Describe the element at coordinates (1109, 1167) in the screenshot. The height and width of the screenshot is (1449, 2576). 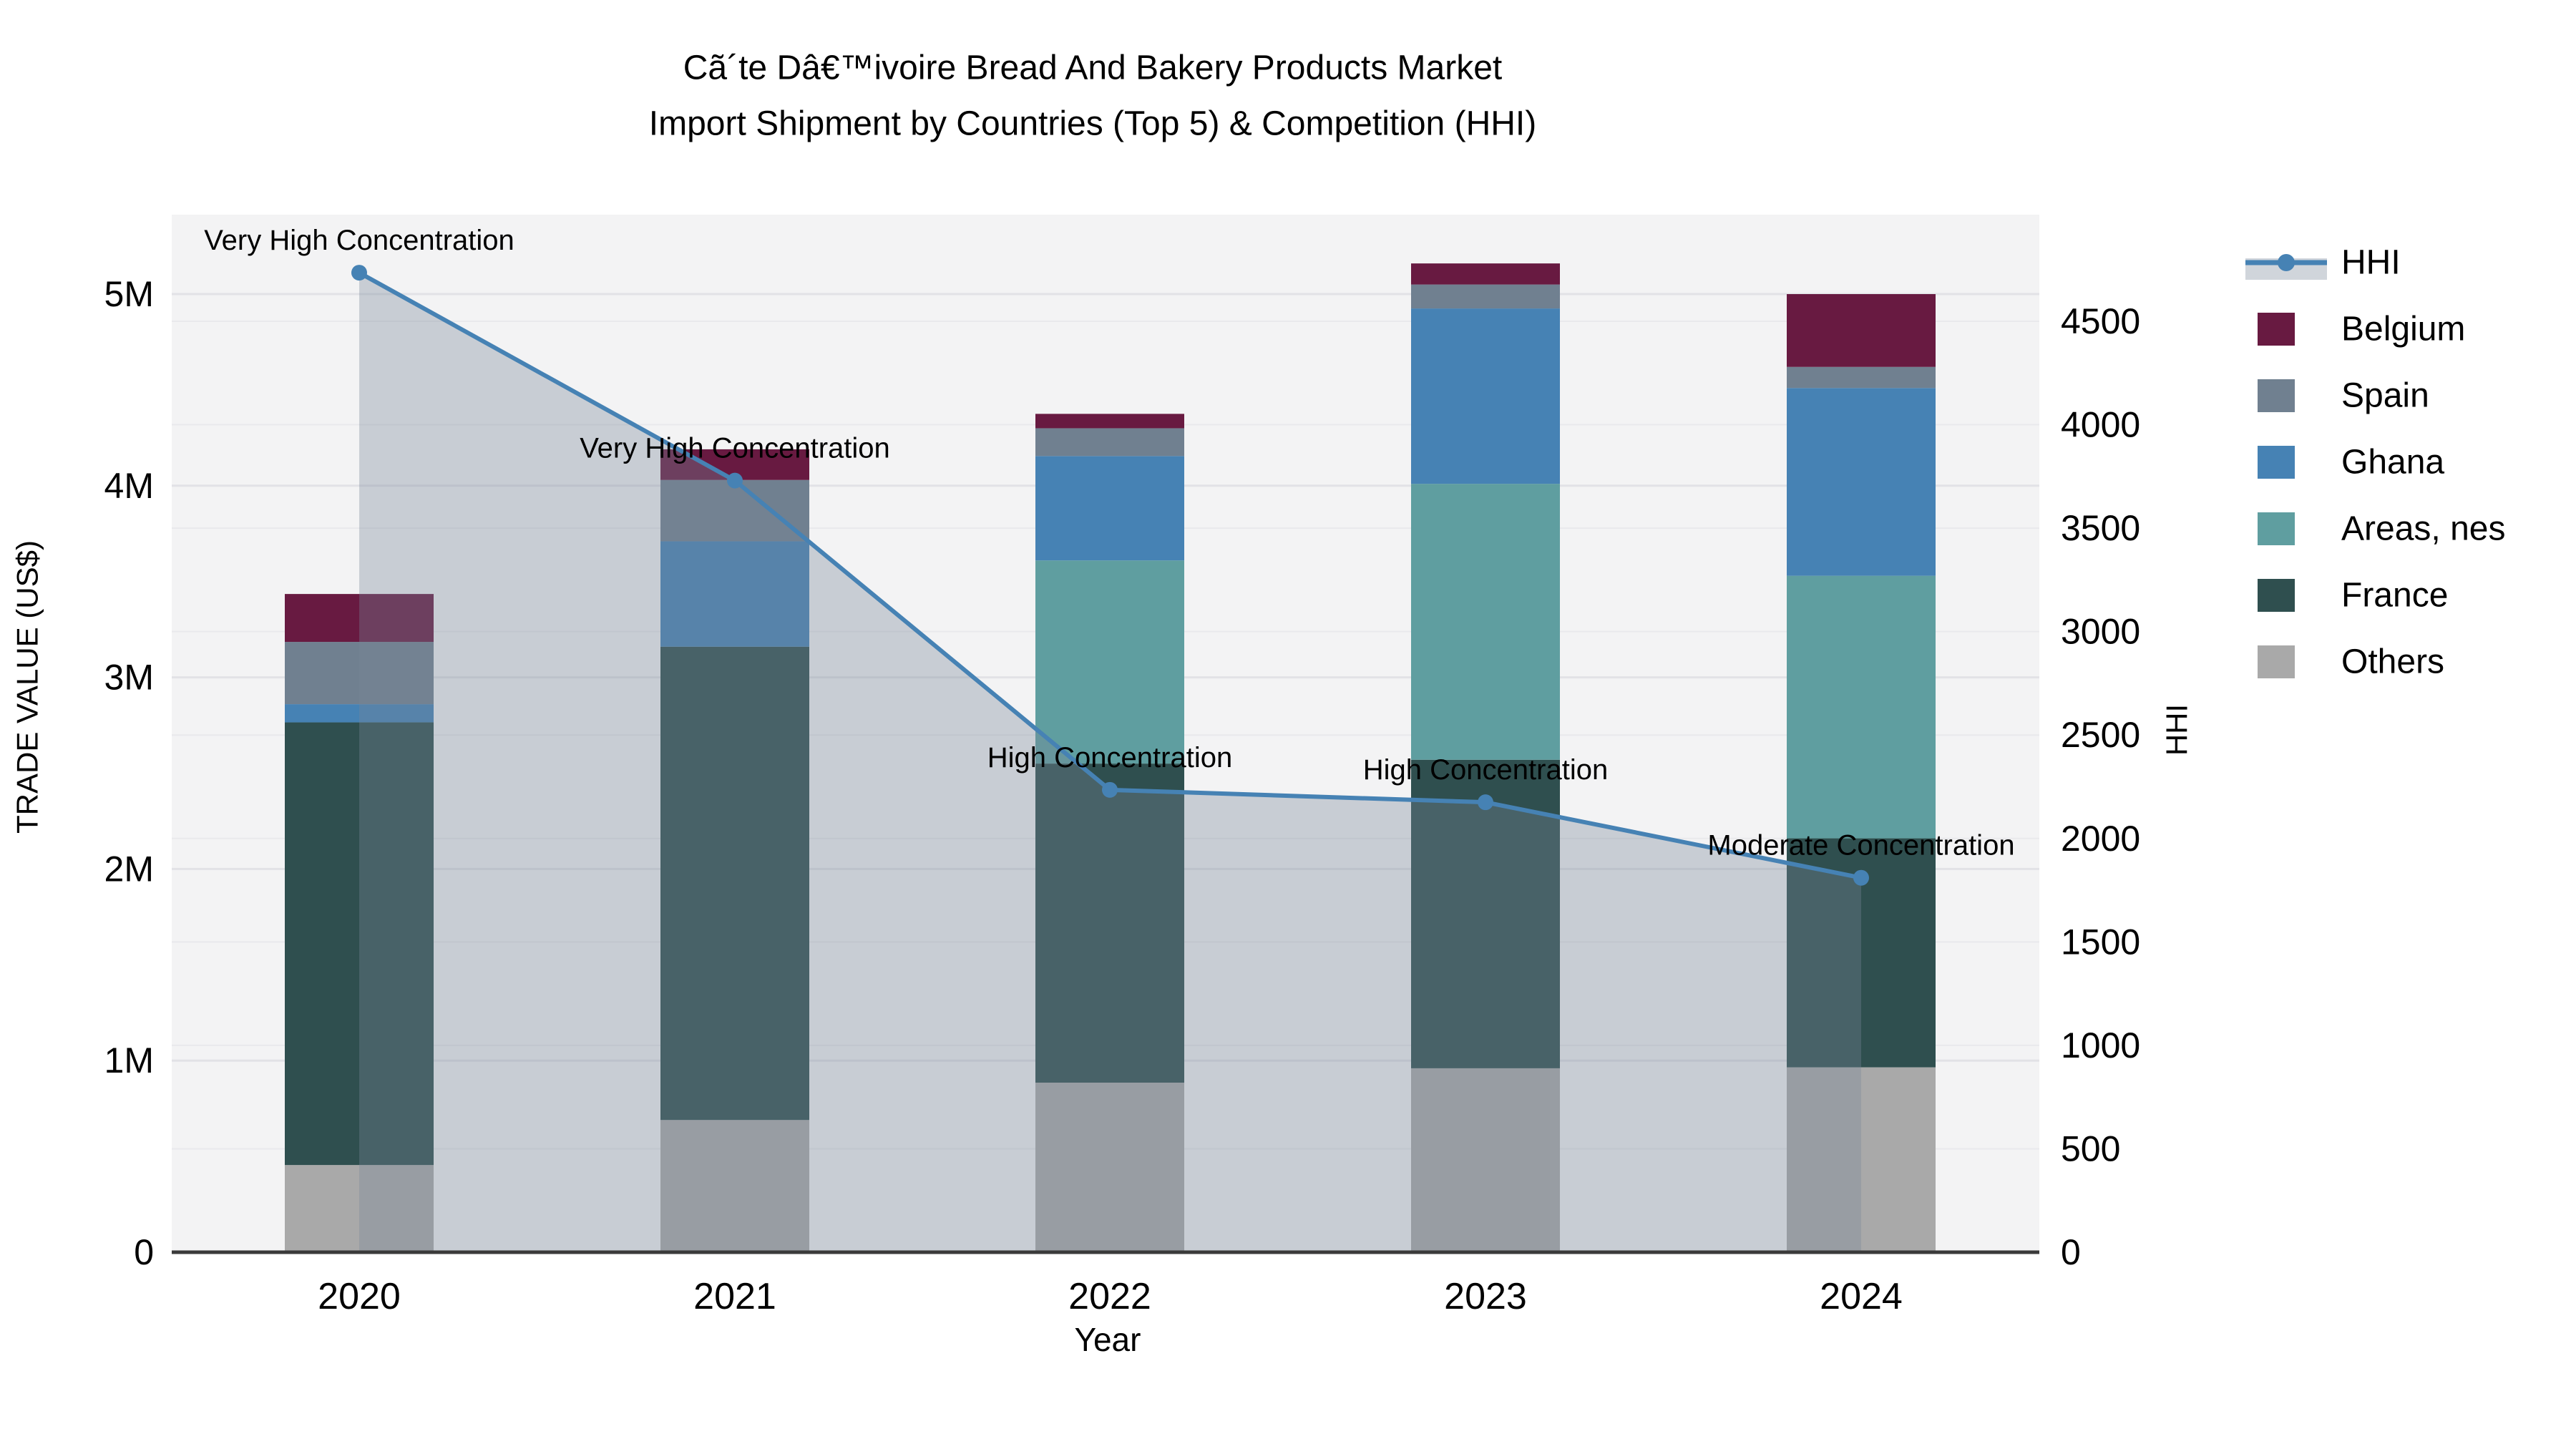
I see `bar-segment-2022-others` at that location.